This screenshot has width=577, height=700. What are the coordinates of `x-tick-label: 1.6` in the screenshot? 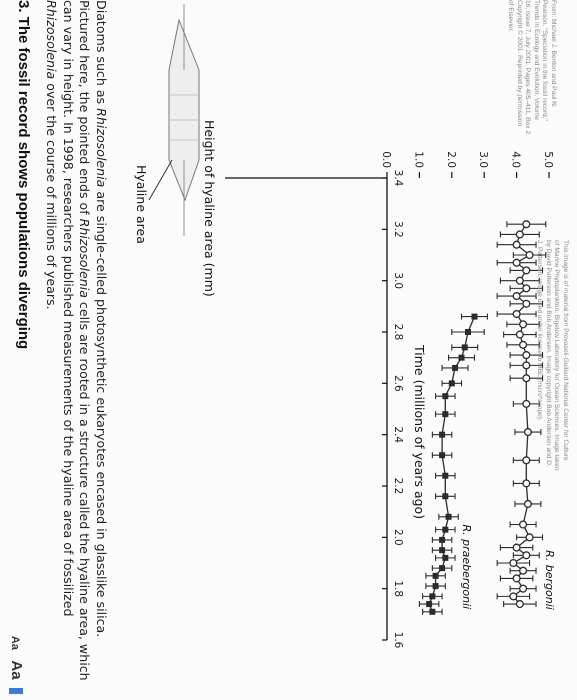 It's located at (398, 640).